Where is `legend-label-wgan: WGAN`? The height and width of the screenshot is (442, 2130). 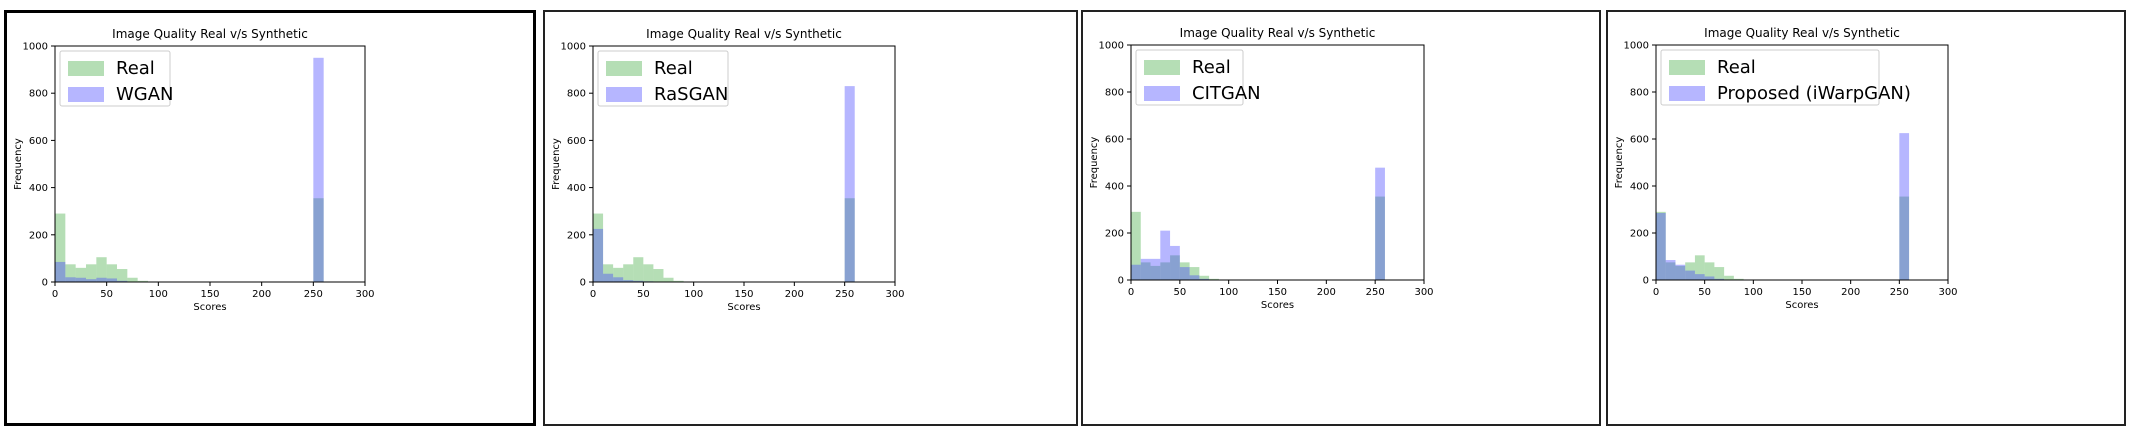 legend-label-wgan: WGAN is located at coordinates (145, 94).